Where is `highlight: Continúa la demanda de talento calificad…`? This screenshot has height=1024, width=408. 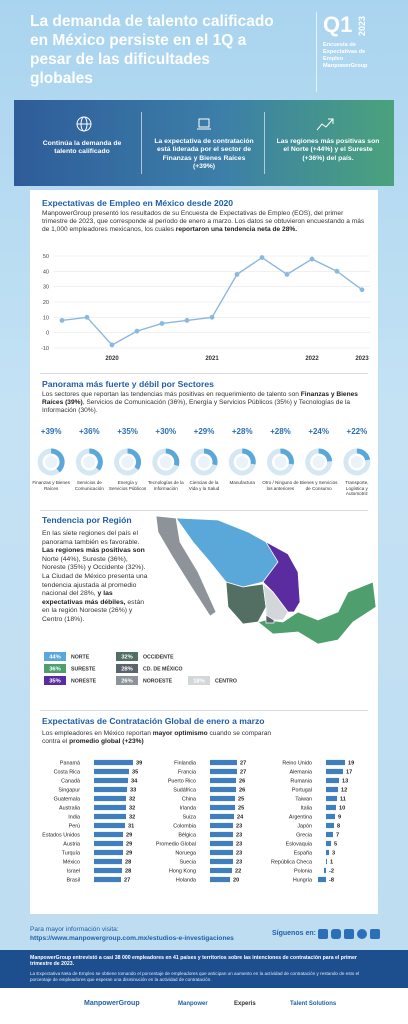 highlight: Continúa la demanda de talento calificad… is located at coordinates (82, 148).